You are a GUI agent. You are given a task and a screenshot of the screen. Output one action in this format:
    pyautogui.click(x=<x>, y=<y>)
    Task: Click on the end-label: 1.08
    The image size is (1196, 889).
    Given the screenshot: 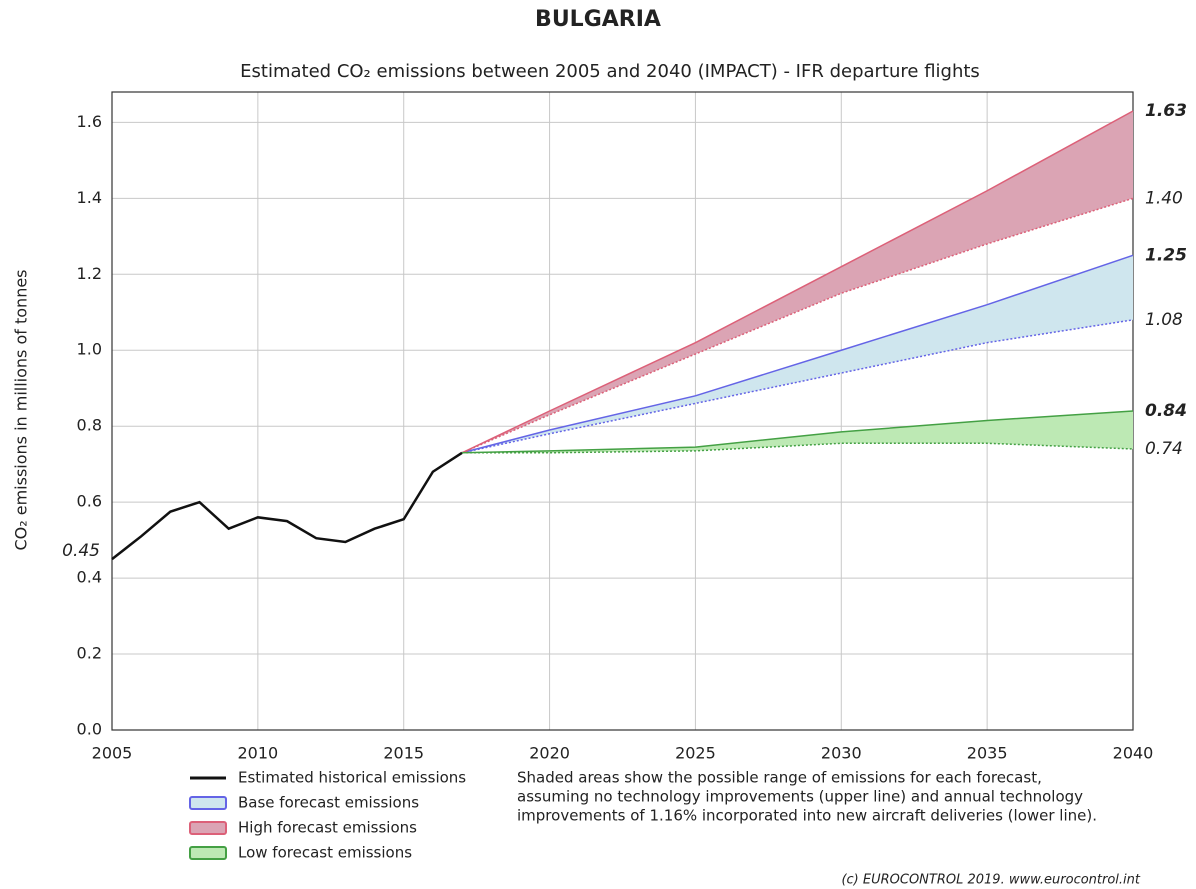 What is the action you would take?
    pyautogui.click(x=1164, y=320)
    